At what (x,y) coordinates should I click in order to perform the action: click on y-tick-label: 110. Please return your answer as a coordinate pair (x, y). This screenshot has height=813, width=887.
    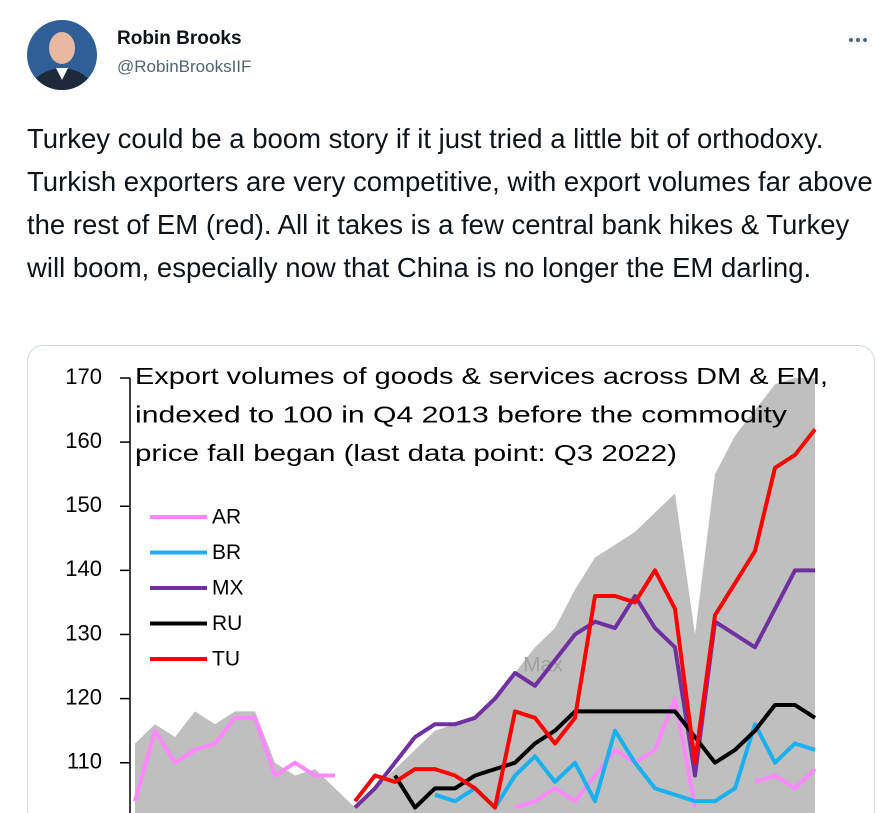
    Looking at the image, I should click on (84, 761).